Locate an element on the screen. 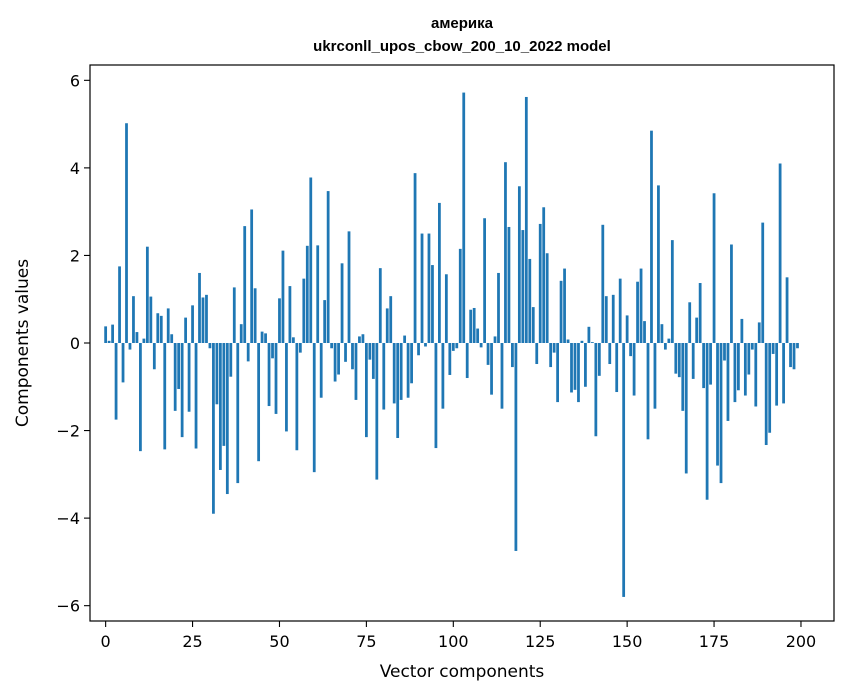 The image size is (847, 696). x-axis-ticks: 0 25 50 75 100 125 150 175 200 is located at coordinates (458, 636).